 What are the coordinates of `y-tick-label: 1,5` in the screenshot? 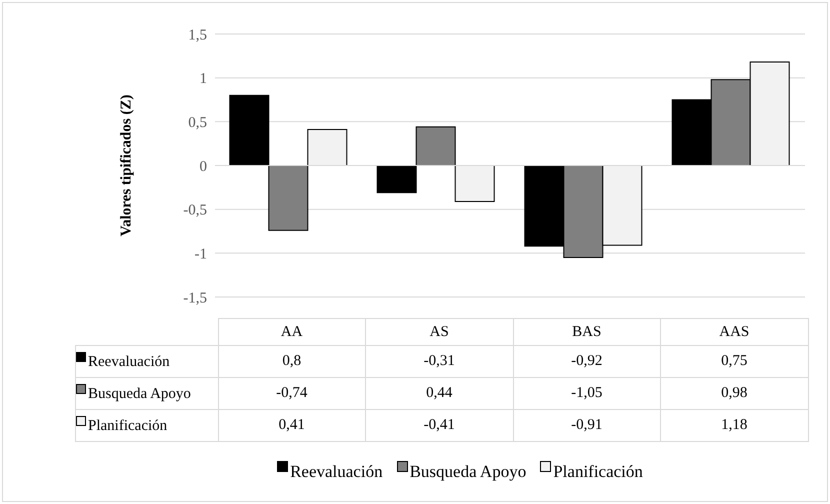 It's located at (197, 35).